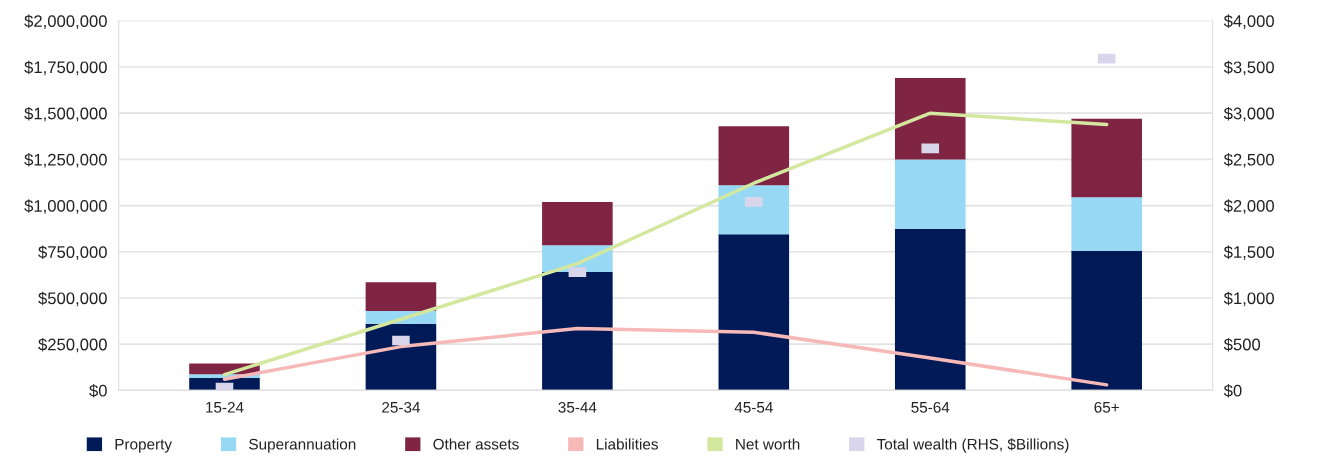 The image size is (1318, 462). Describe the element at coordinates (476, 444) in the screenshot. I see `legend-label: Other assets` at that location.